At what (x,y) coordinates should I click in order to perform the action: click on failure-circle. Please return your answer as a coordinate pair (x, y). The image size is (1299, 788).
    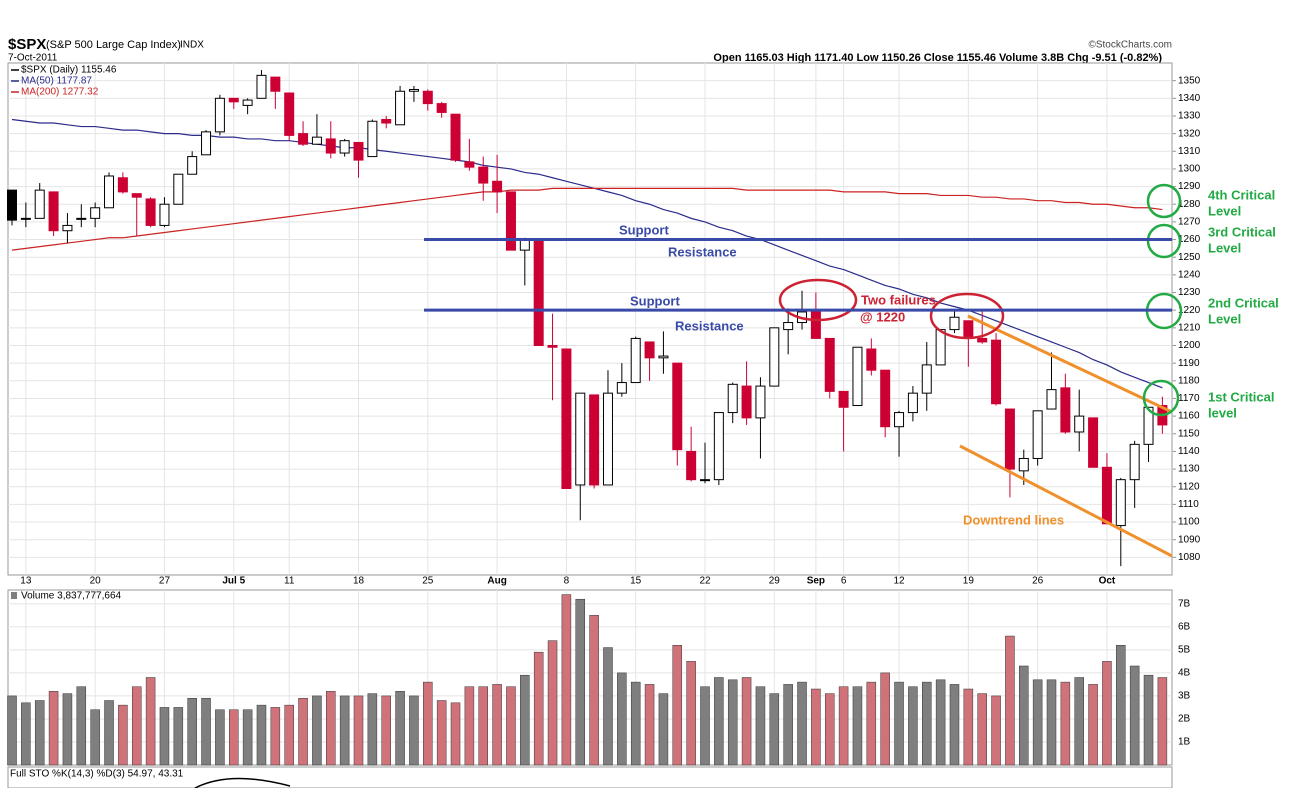
    Looking at the image, I should click on (967, 316).